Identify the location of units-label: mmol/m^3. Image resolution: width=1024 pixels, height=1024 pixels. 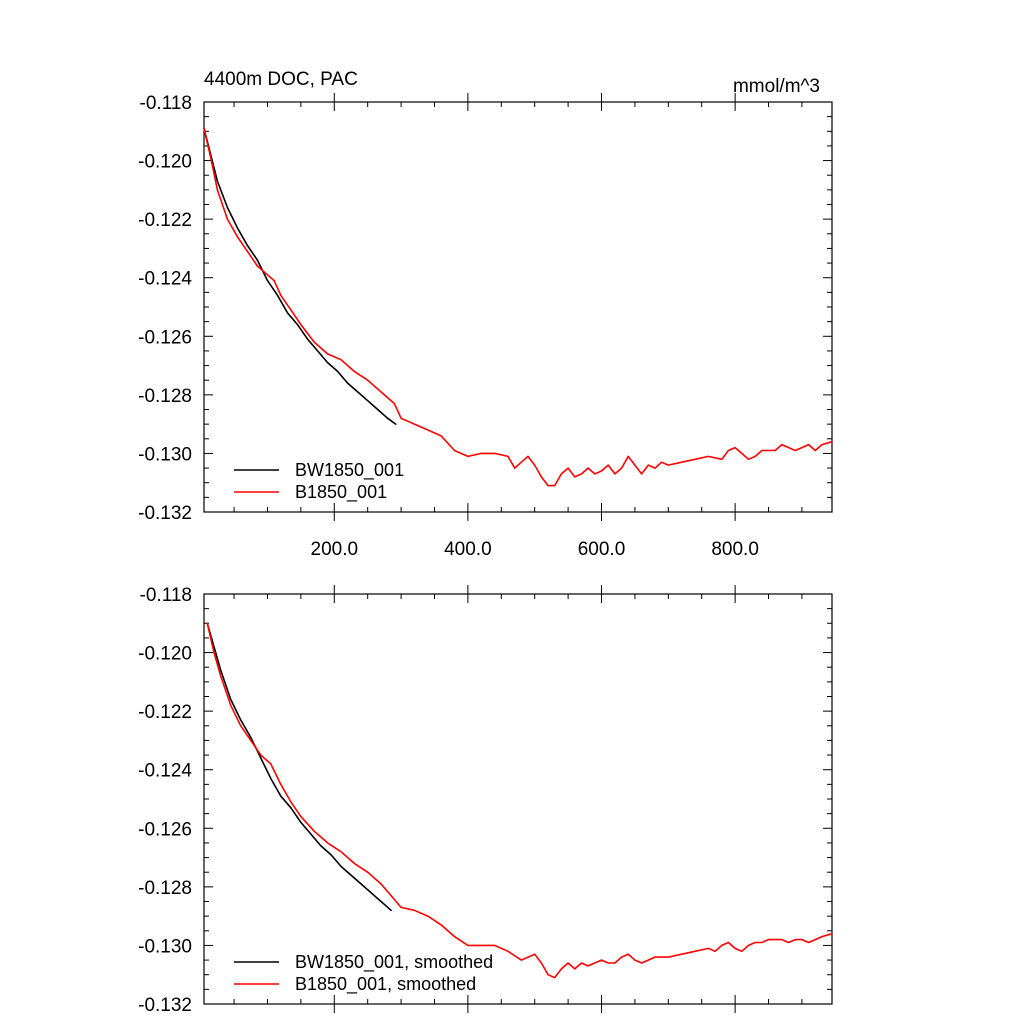
(776, 86).